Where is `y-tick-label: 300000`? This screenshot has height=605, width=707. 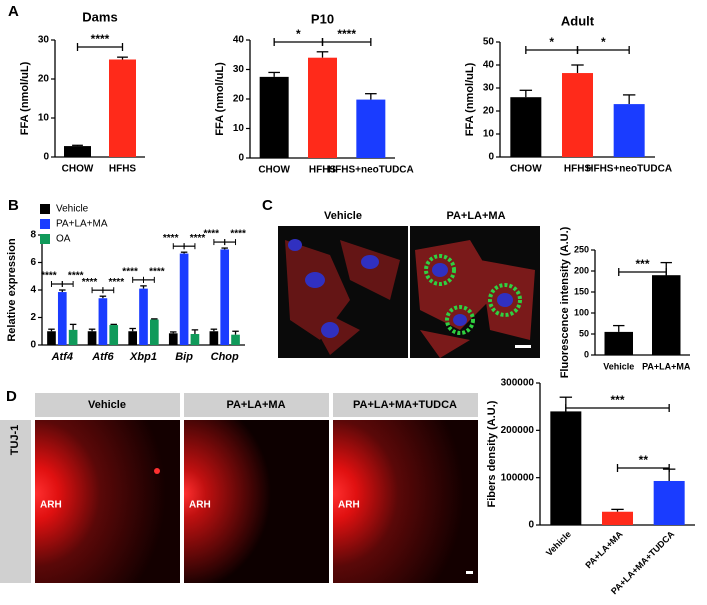 y-tick-label: 300000 is located at coordinates (518, 383).